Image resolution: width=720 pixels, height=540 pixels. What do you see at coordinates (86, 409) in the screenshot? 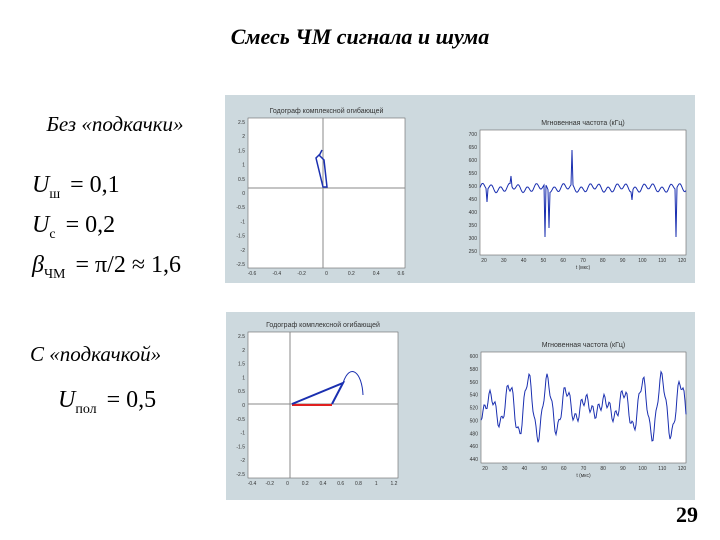
I see `subscript: пол` at bounding box center [86, 409].